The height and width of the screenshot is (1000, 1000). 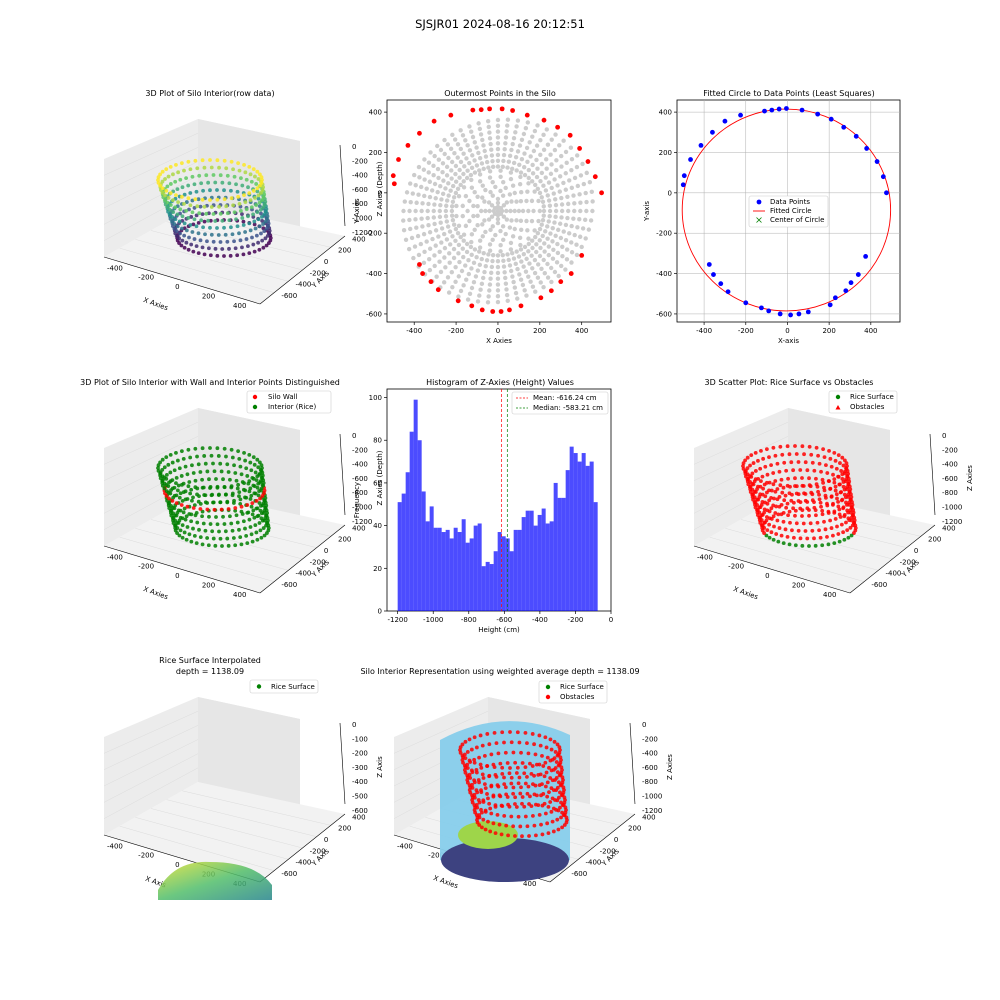 What do you see at coordinates (360, 768) in the screenshot?
I see `z-tick-label: -300` at bounding box center [360, 768].